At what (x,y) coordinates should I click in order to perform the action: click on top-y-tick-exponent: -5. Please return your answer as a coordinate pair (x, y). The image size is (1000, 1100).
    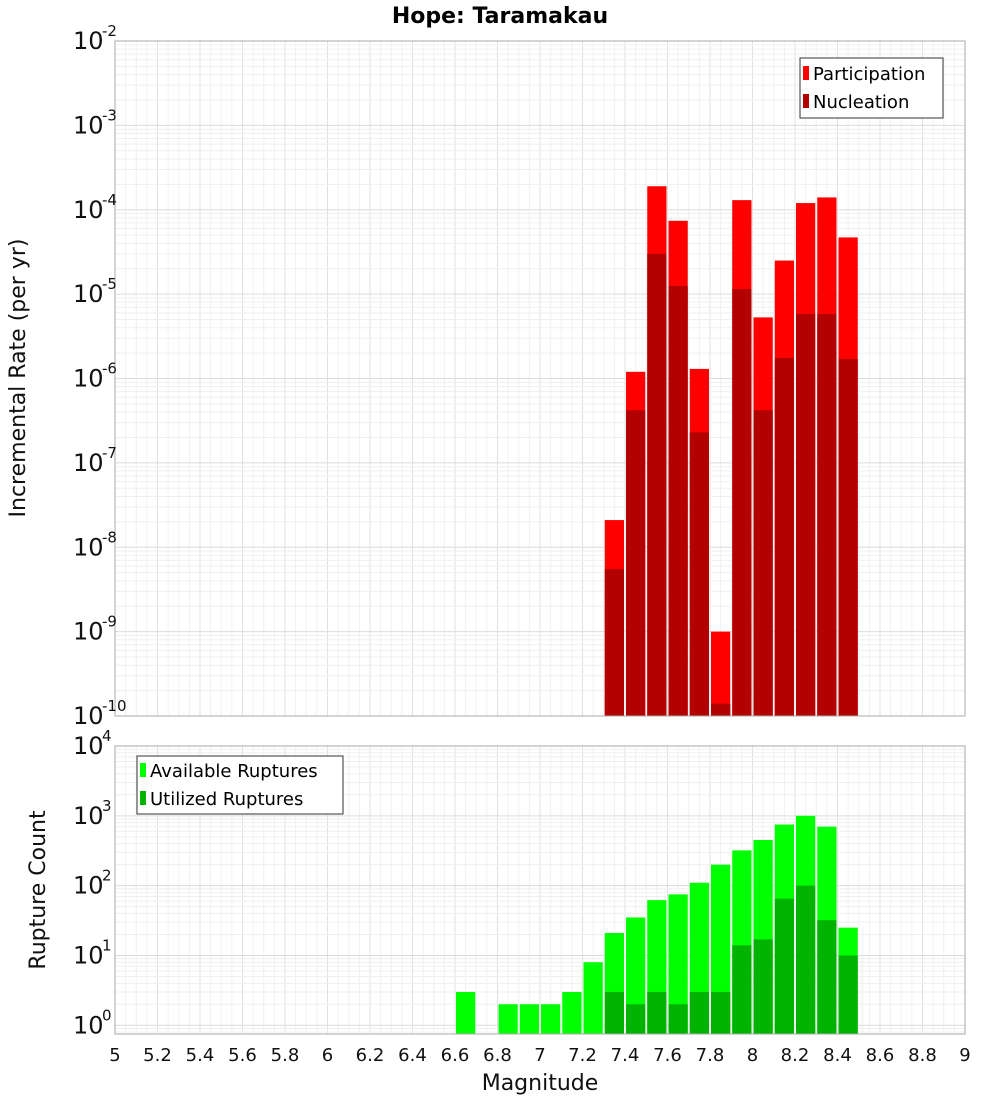
    Looking at the image, I should click on (109, 284).